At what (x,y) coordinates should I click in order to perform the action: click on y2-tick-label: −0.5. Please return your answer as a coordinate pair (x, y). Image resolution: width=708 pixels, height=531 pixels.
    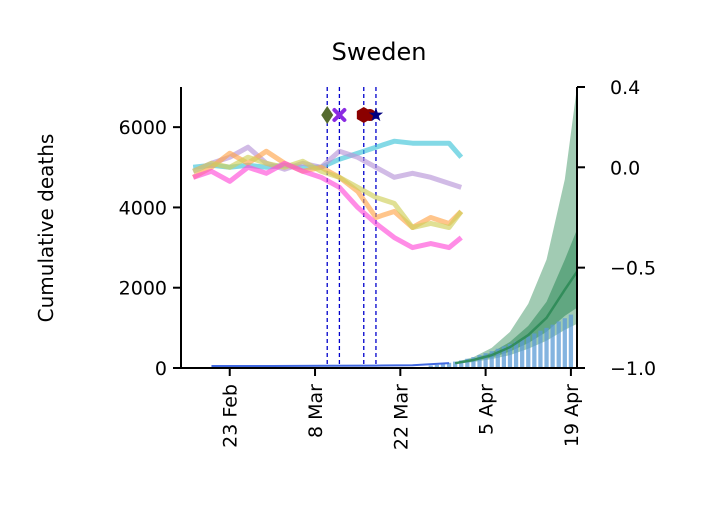
    Looking at the image, I should click on (633, 269).